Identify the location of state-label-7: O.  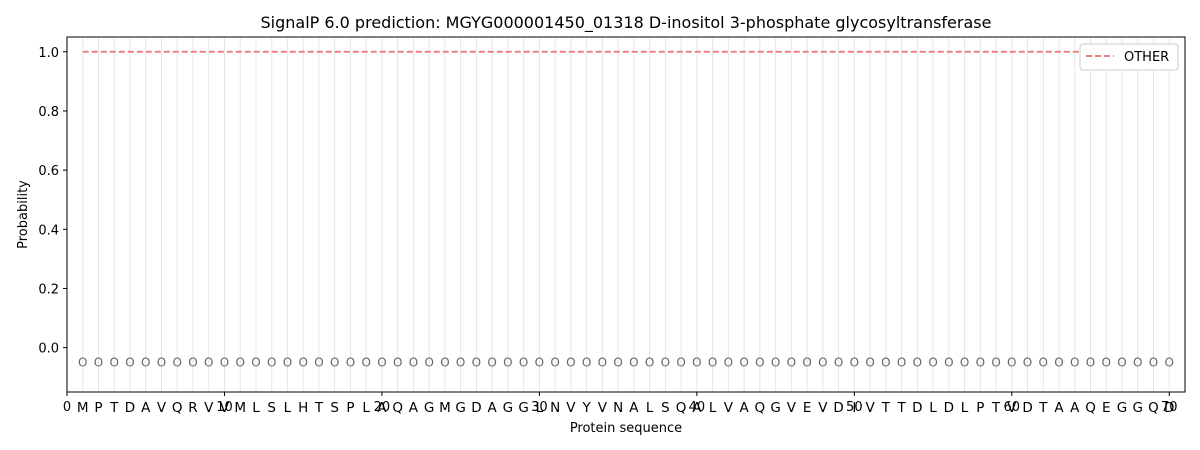
(176, 362).